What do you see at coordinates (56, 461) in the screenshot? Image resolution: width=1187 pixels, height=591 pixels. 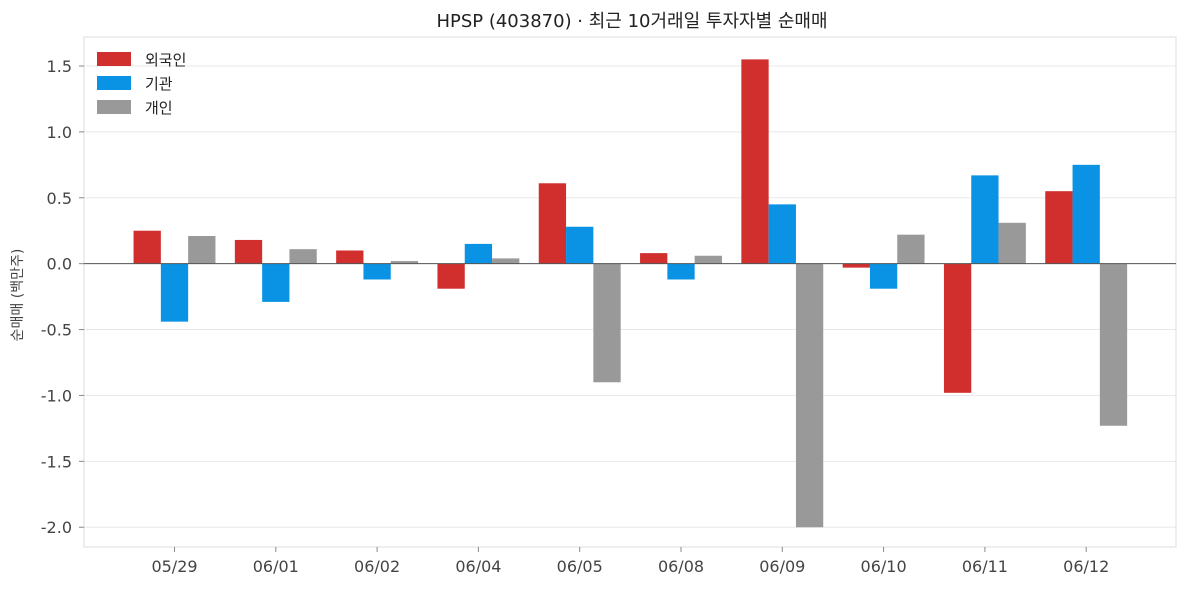 I see `y-tick-label: -1.5` at bounding box center [56, 461].